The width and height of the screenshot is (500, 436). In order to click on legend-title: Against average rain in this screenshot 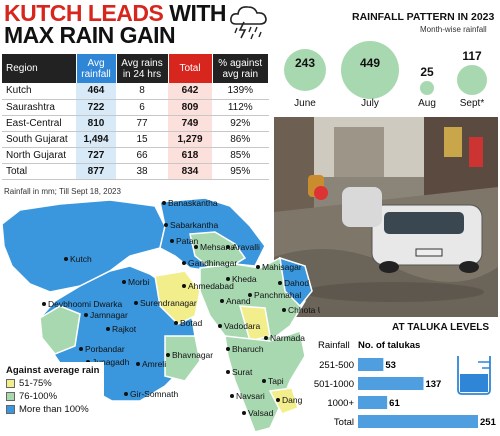, I will do `click(53, 370)`.